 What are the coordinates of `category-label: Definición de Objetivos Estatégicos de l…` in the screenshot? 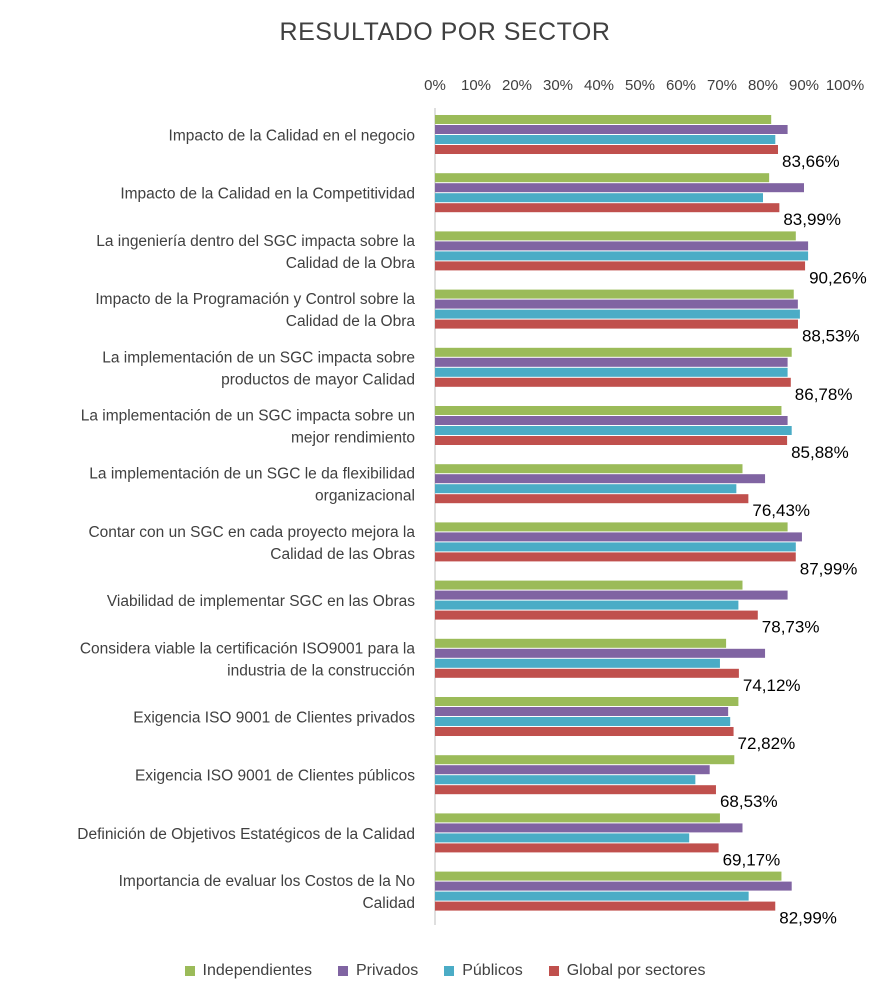 It's located at (246, 834).